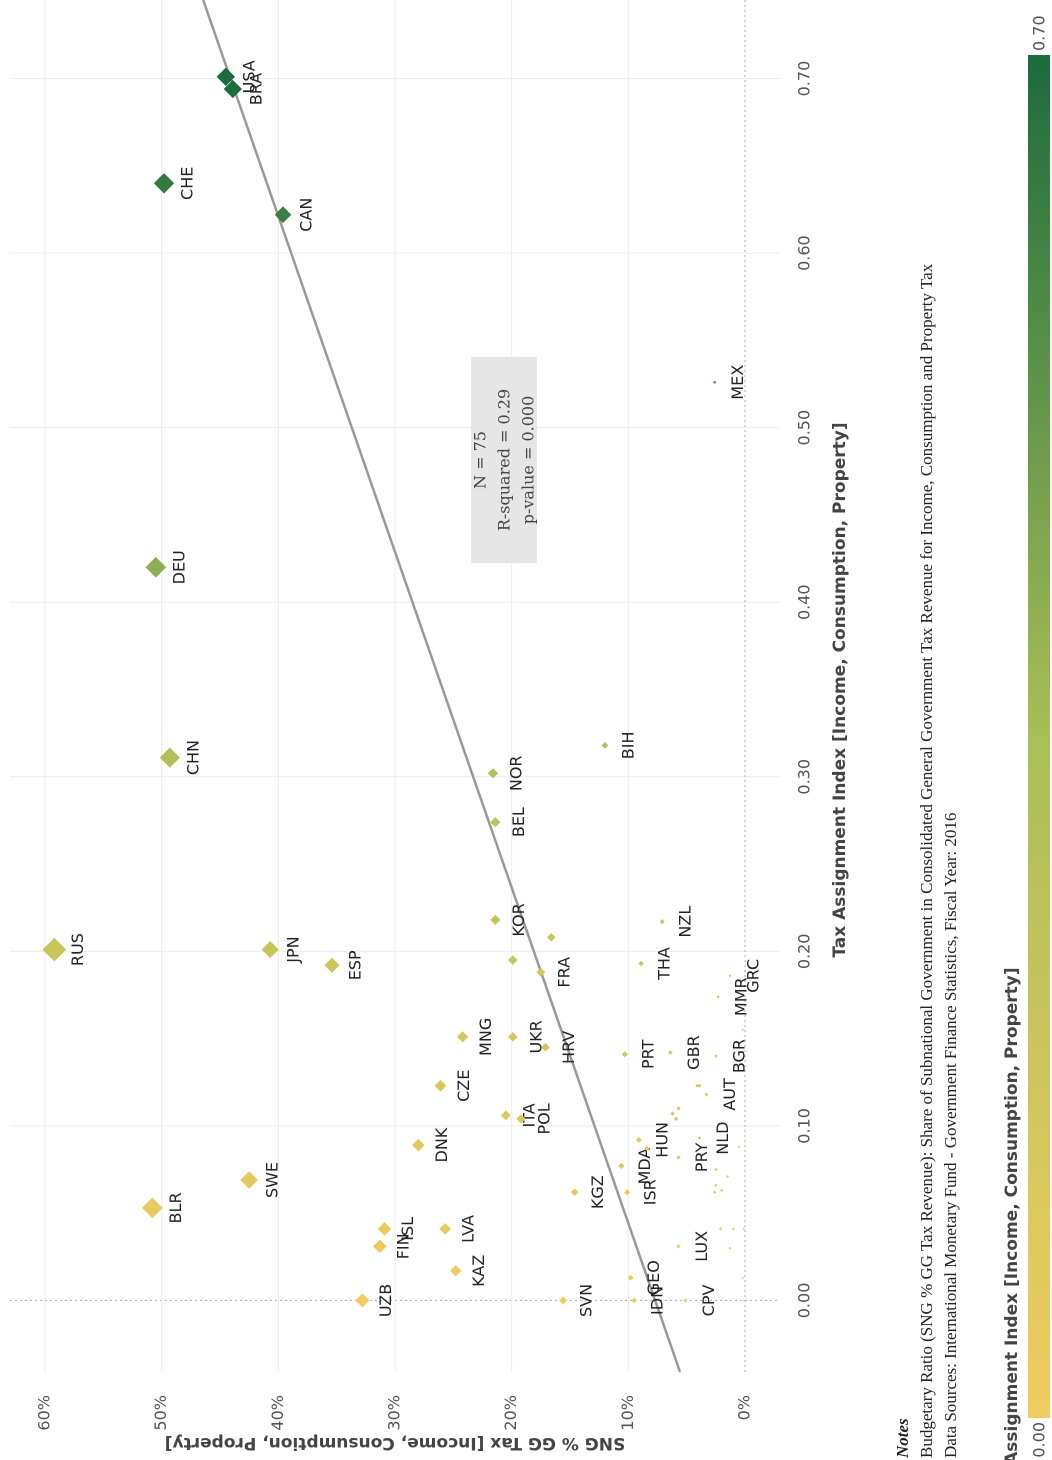 The width and height of the screenshot is (1052, 1460). I want to click on point-label: FIN, so click(402, 1246).